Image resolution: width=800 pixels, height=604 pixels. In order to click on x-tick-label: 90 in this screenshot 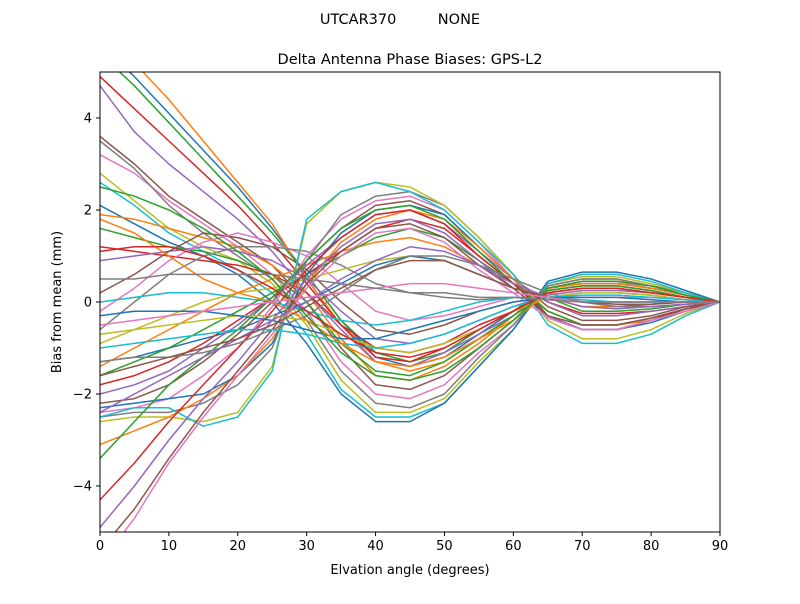, I will do `click(720, 546)`.